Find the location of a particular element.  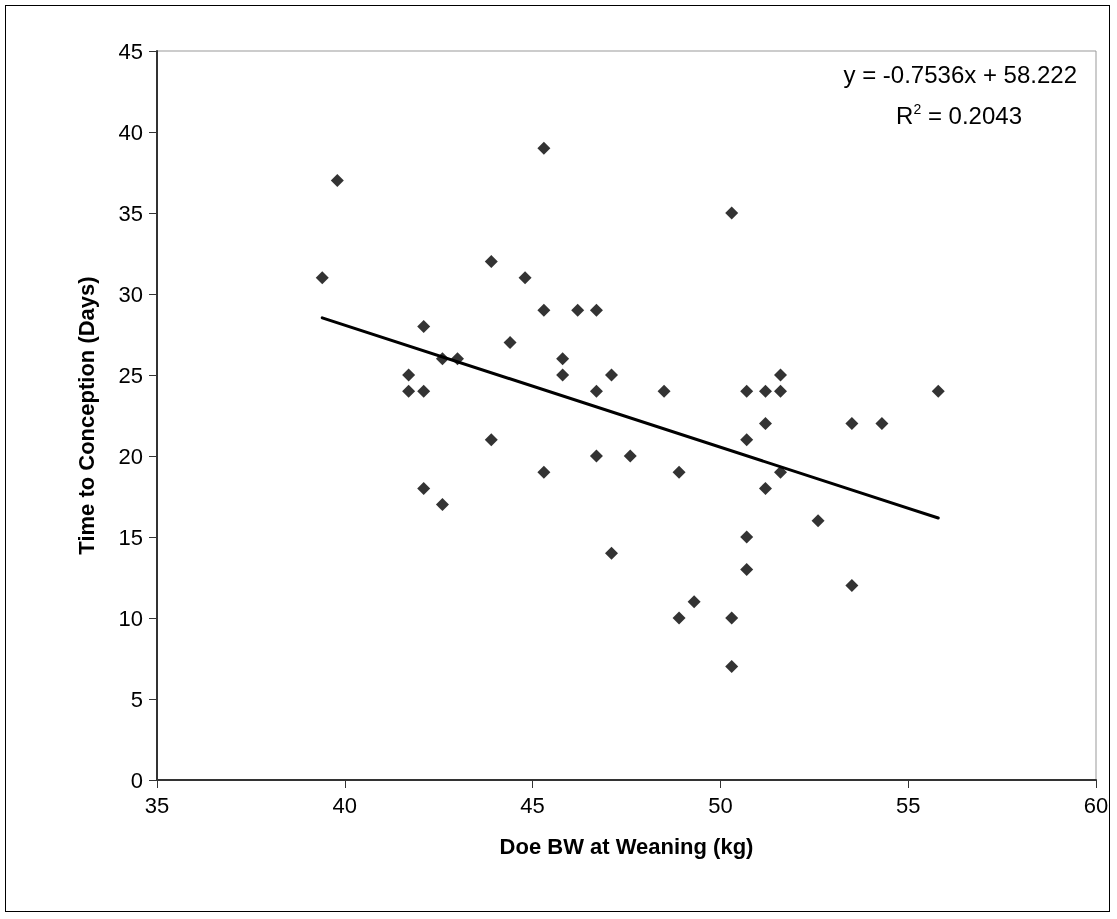

x-tick-label: 45 is located at coordinates (532, 805).